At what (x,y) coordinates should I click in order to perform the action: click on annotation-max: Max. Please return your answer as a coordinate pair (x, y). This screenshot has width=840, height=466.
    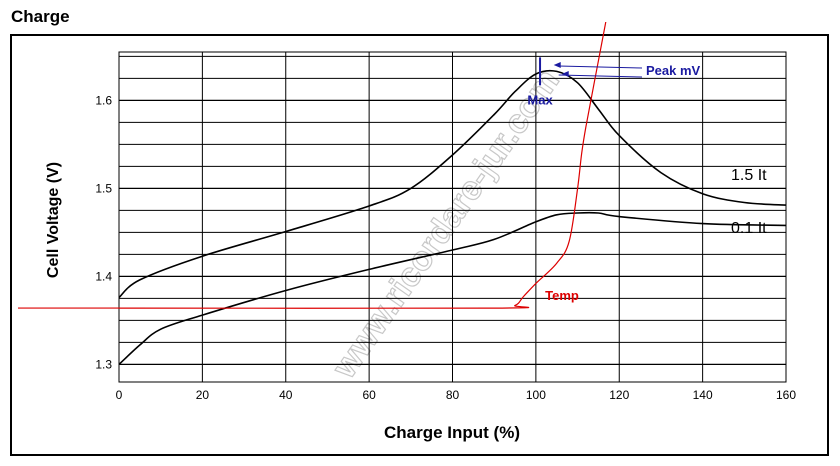
    Looking at the image, I should click on (540, 99).